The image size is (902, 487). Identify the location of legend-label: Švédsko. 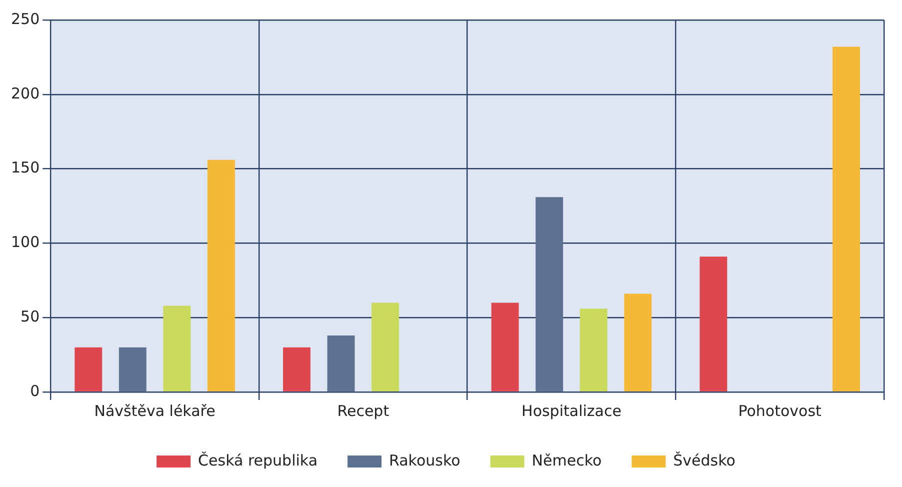
(704, 460).